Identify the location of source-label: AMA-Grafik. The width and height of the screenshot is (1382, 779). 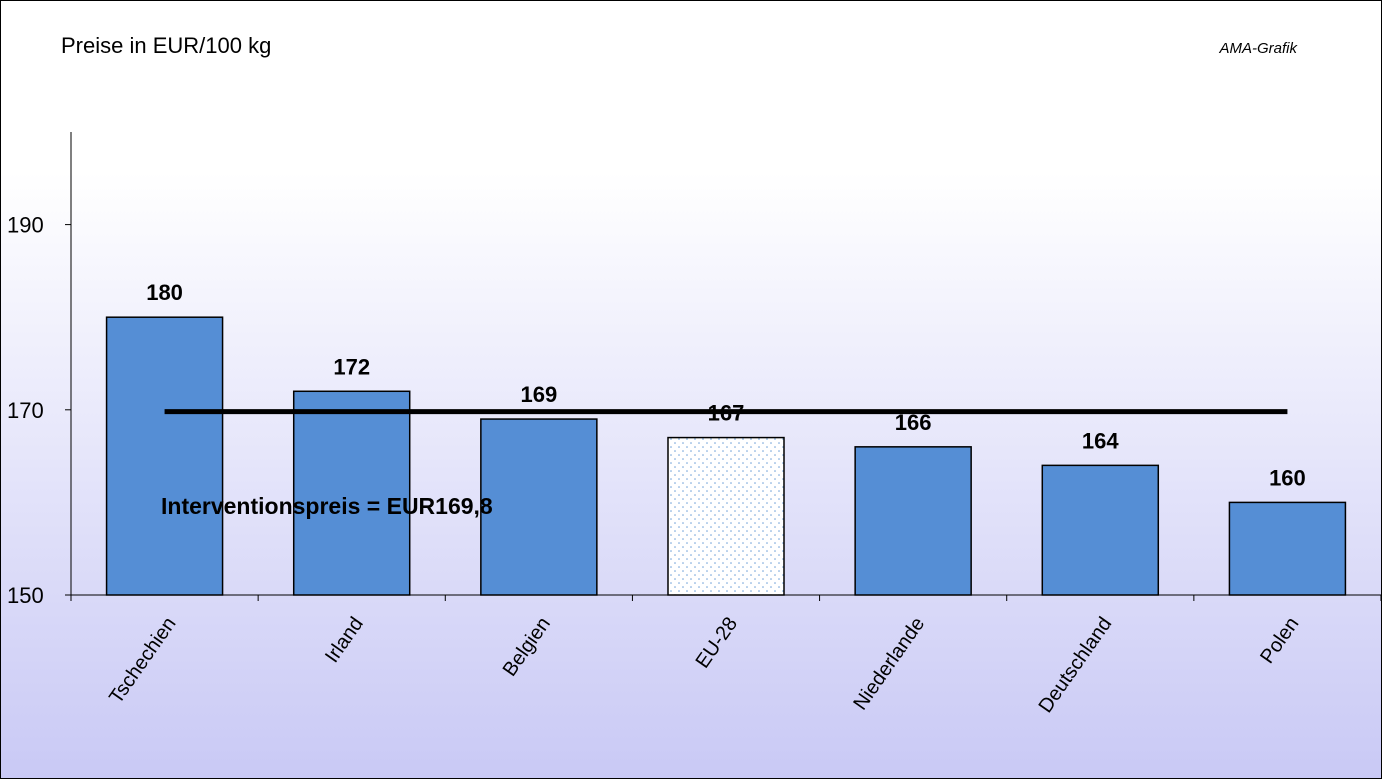
(1258, 48).